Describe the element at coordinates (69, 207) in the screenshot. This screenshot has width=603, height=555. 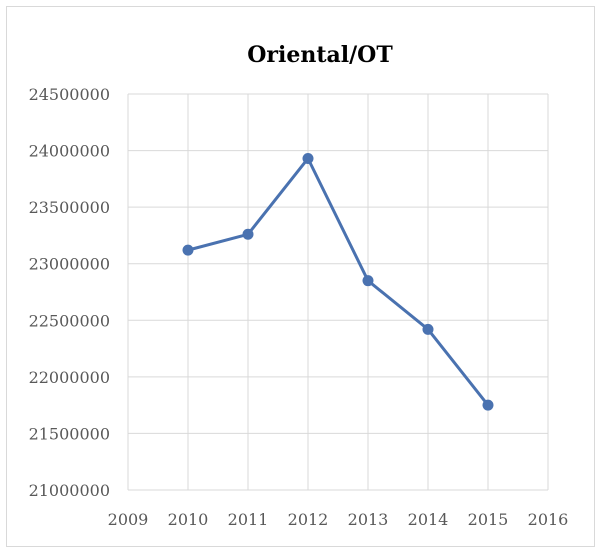
I see `y-tick-label: 23500000` at that location.